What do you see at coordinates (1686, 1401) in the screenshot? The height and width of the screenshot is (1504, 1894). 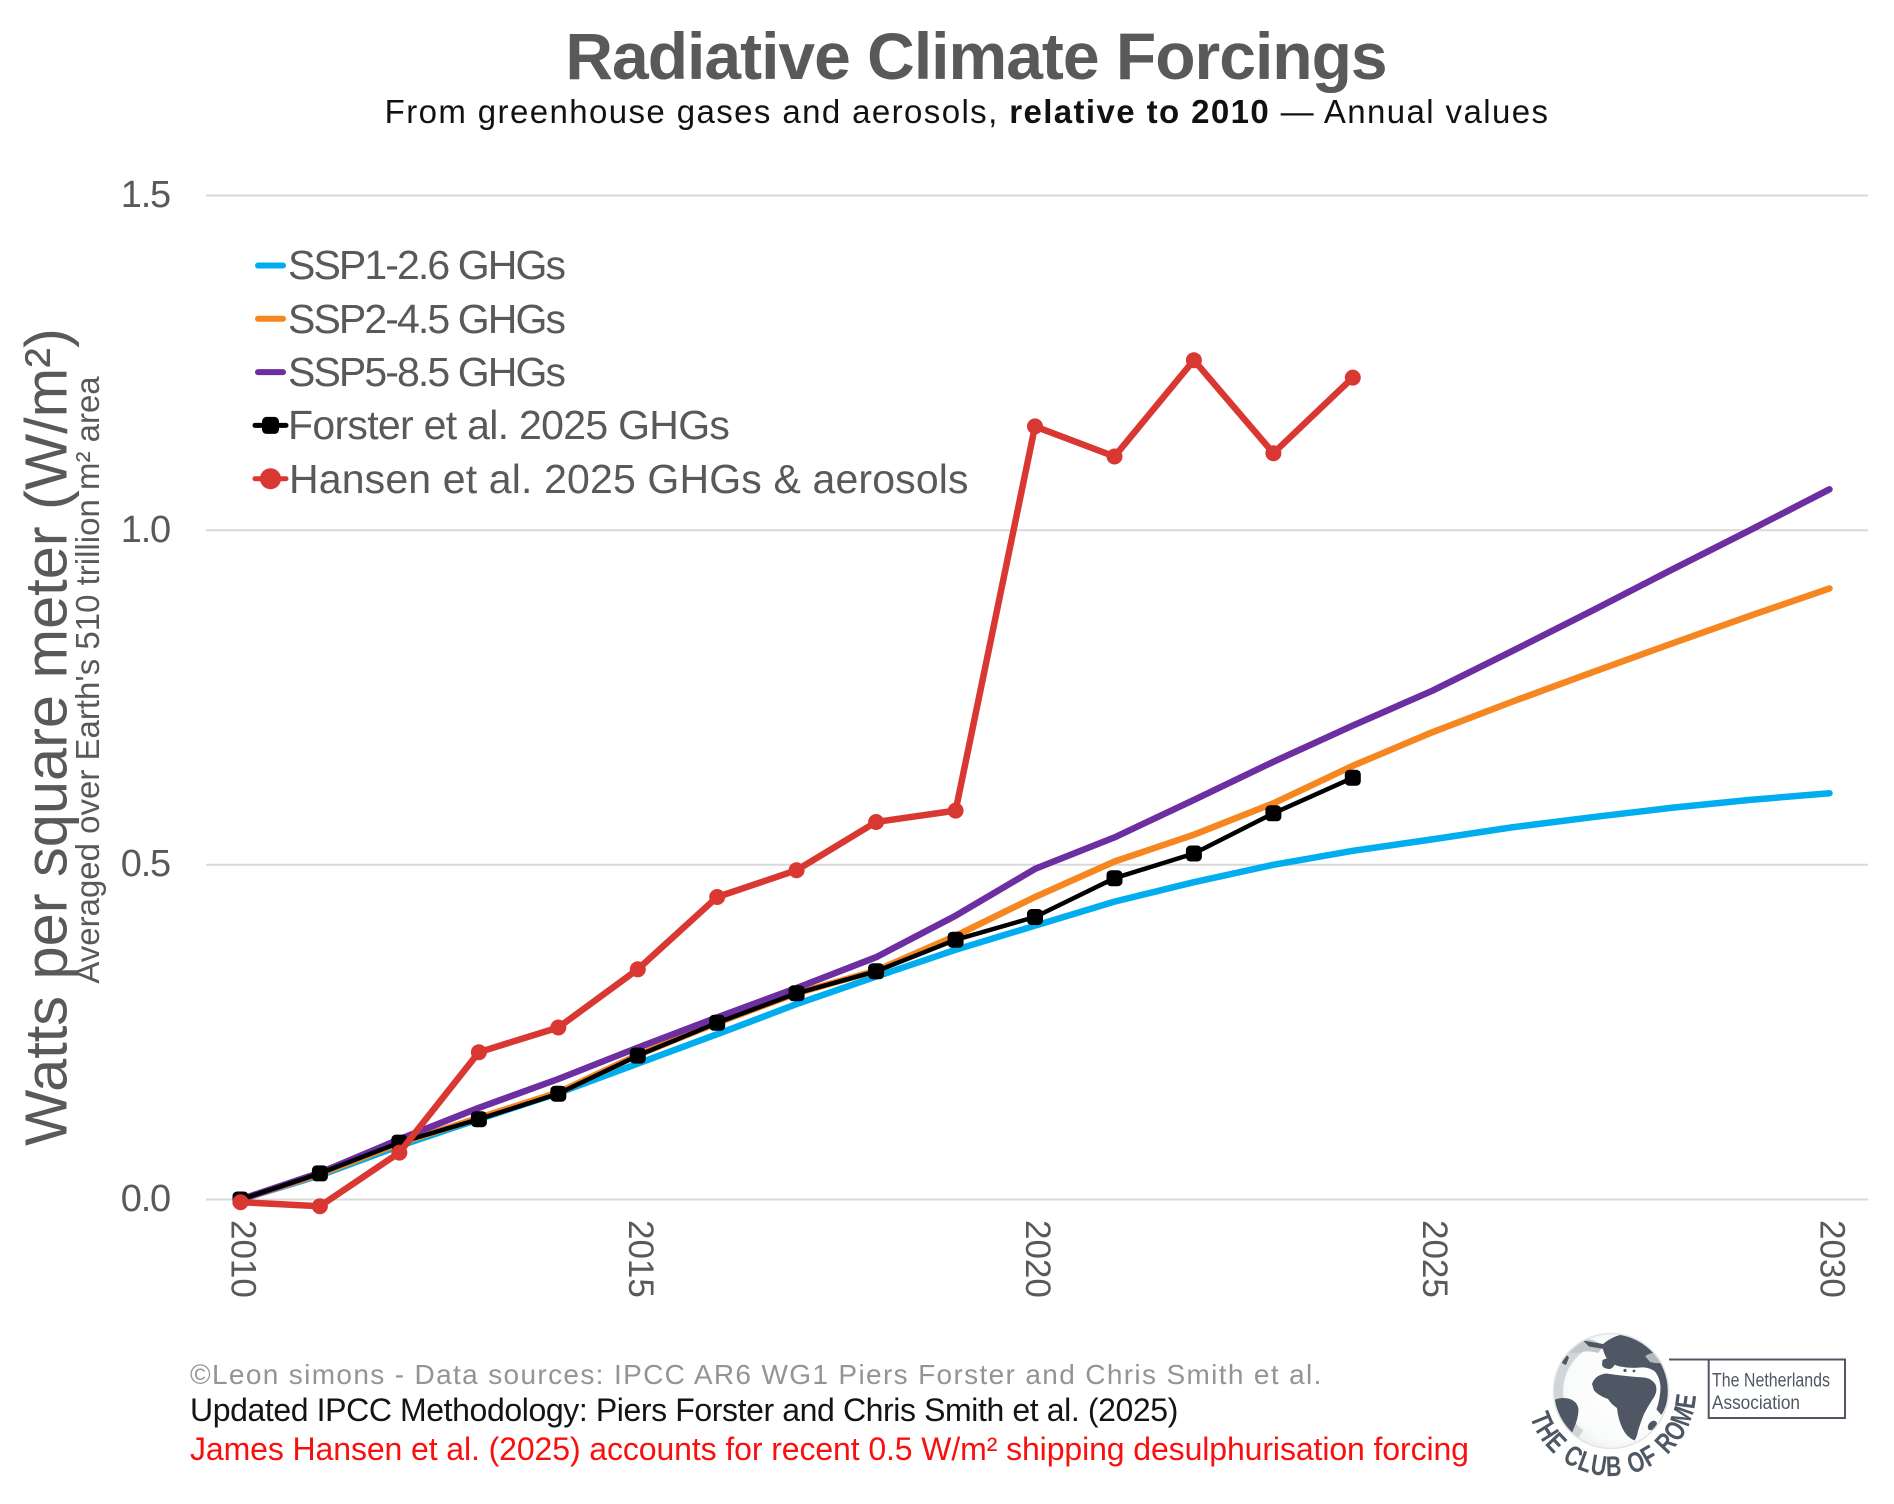 I see `svg-text: E` at bounding box center [1686, 1401].